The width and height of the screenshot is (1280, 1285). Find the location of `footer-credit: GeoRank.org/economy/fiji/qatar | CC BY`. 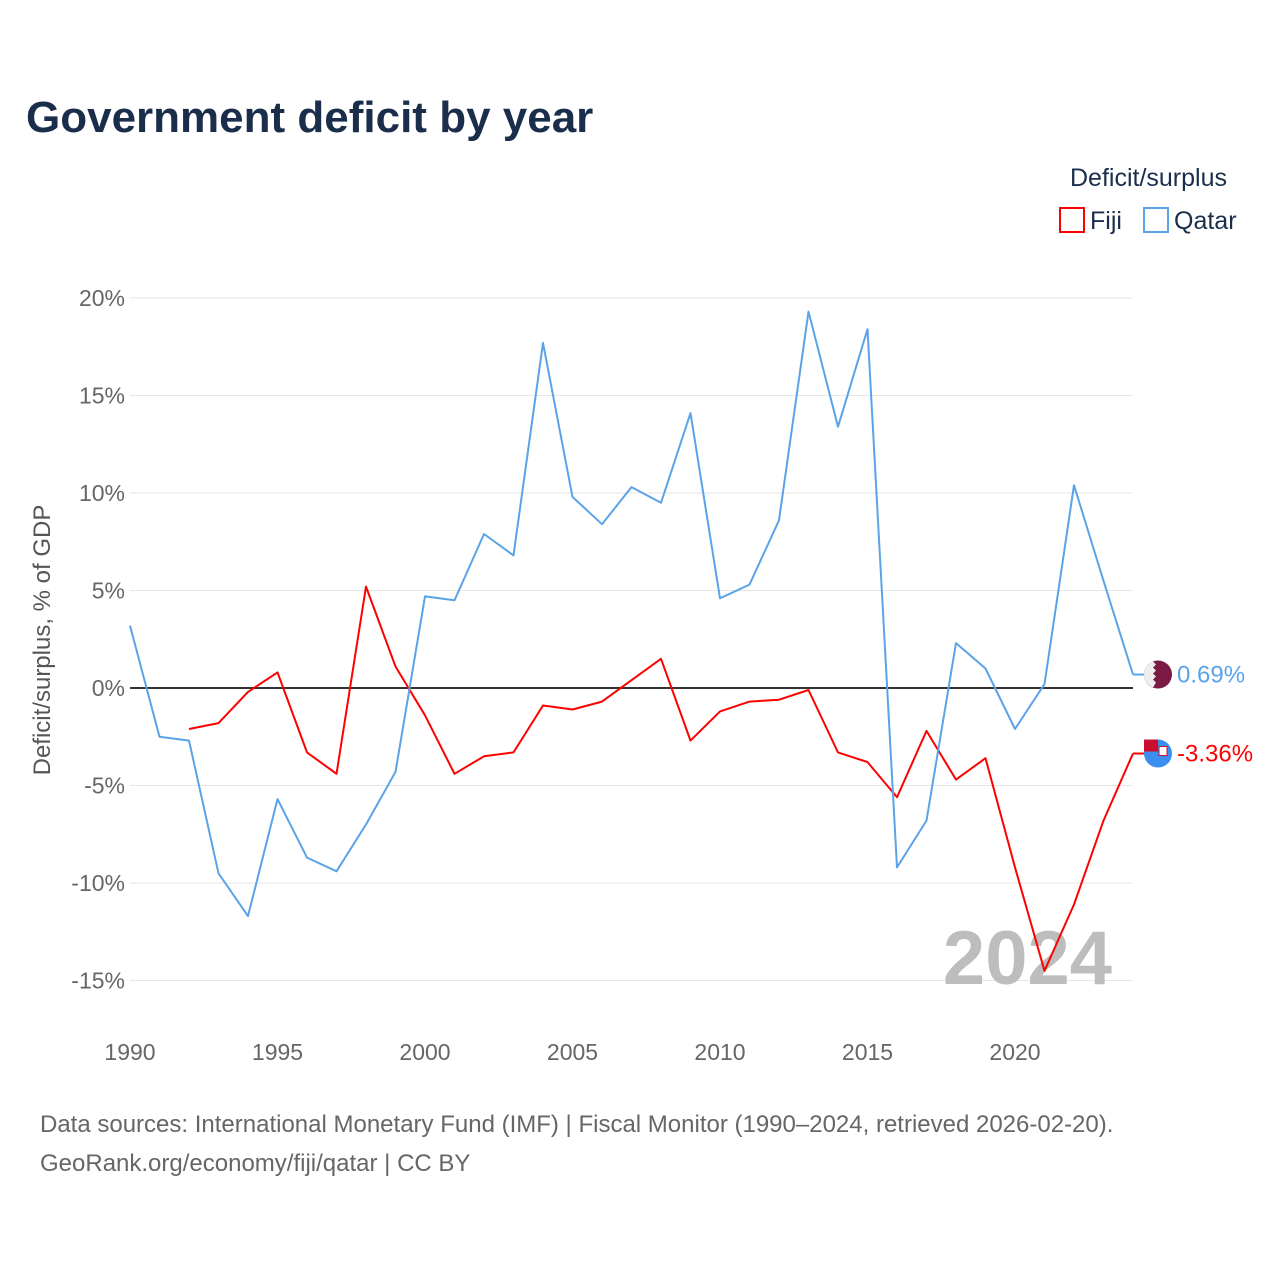

footer-credit: GeoRank.org/economy/fiji/qatar | CC BY is located at coordinates (255, 1163).